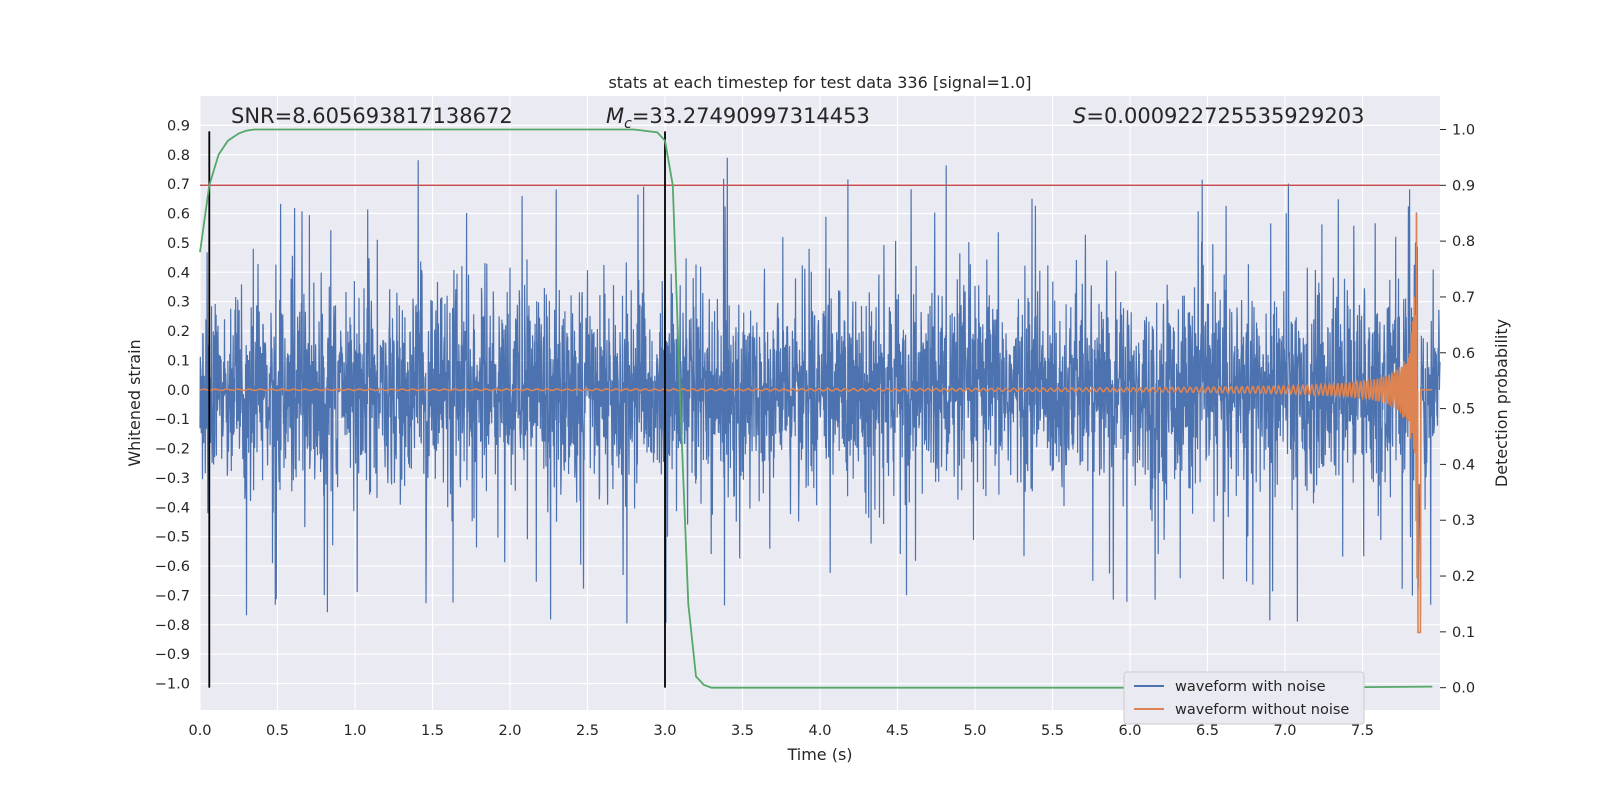  Describe the element at coordinates (1463, 186) in the screenshot. I see `y2-tick-label: 0.9` at that location.